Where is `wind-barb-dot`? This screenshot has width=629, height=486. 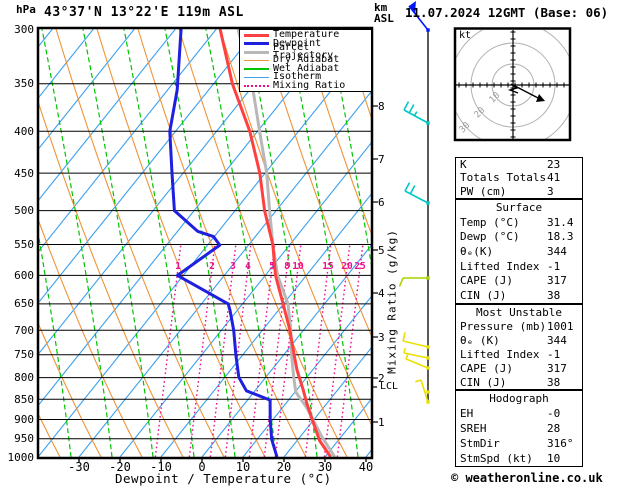
wind-barb-dot is located at coordinates (428, 278).